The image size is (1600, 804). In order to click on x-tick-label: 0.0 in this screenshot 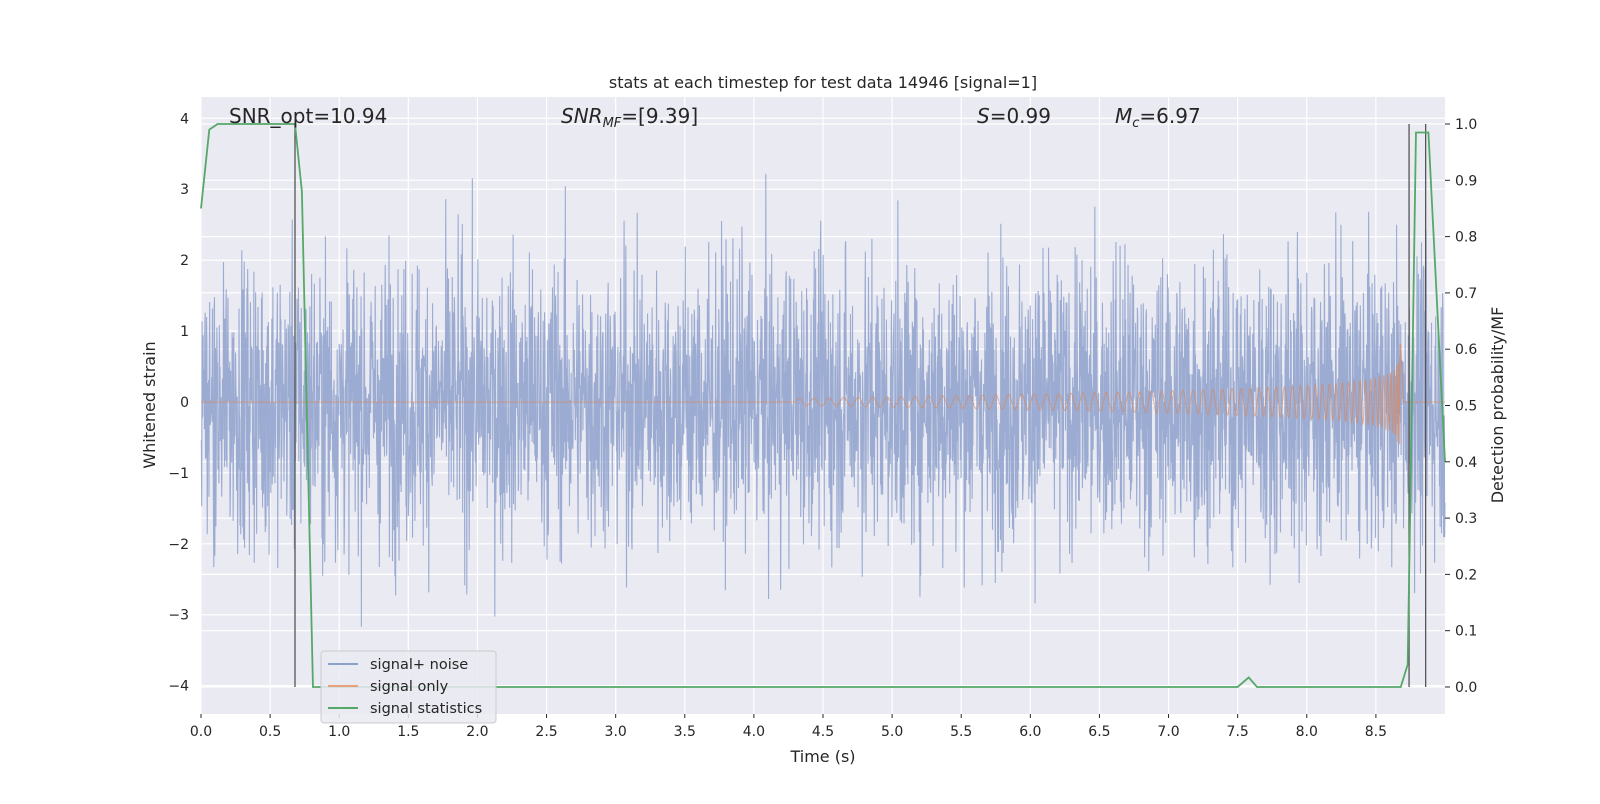, I will do `click(201, 732)`.